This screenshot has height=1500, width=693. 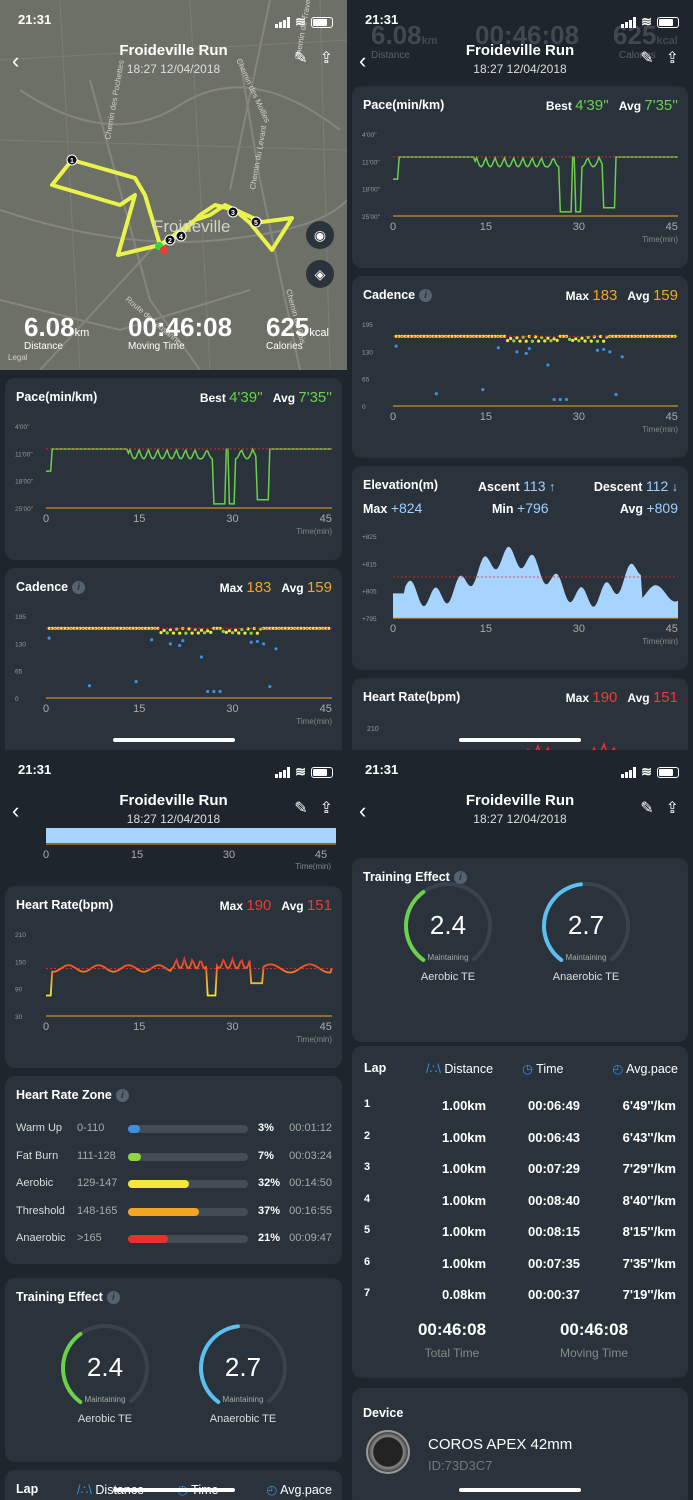 I want to click on lap-row: 5 1.00km 00:08:15 8'15''/km, so click(x=520, y=1234).